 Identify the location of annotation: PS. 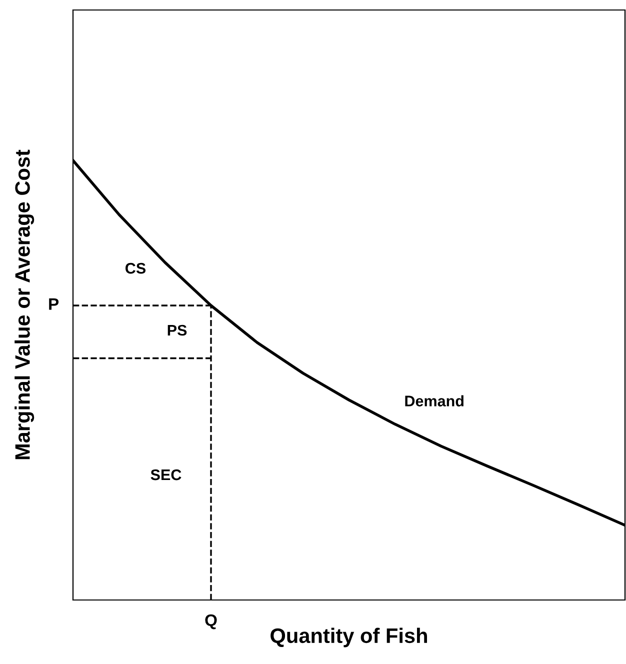
(177, 330).